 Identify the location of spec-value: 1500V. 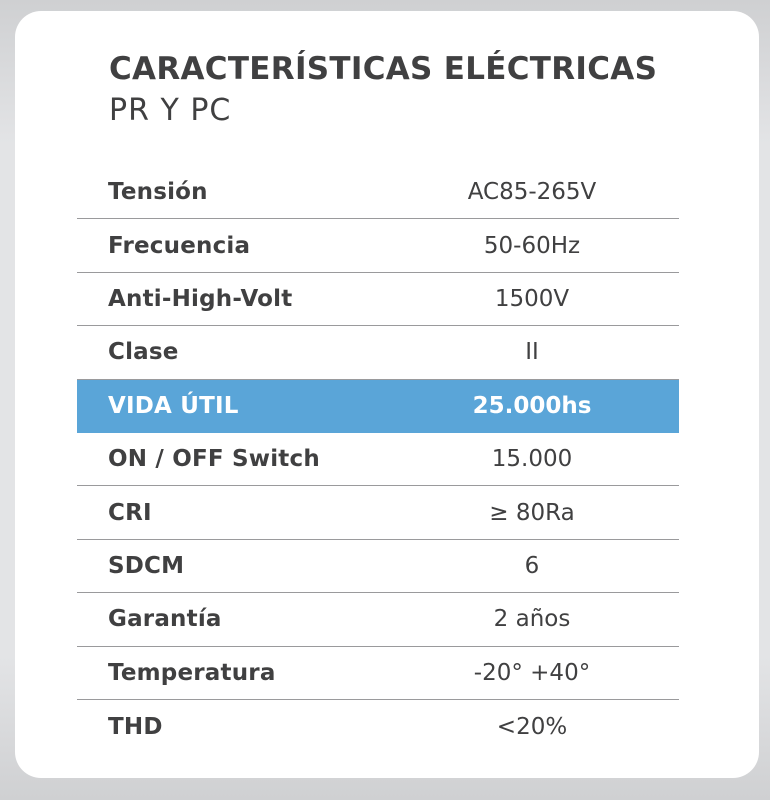
(532, 298).